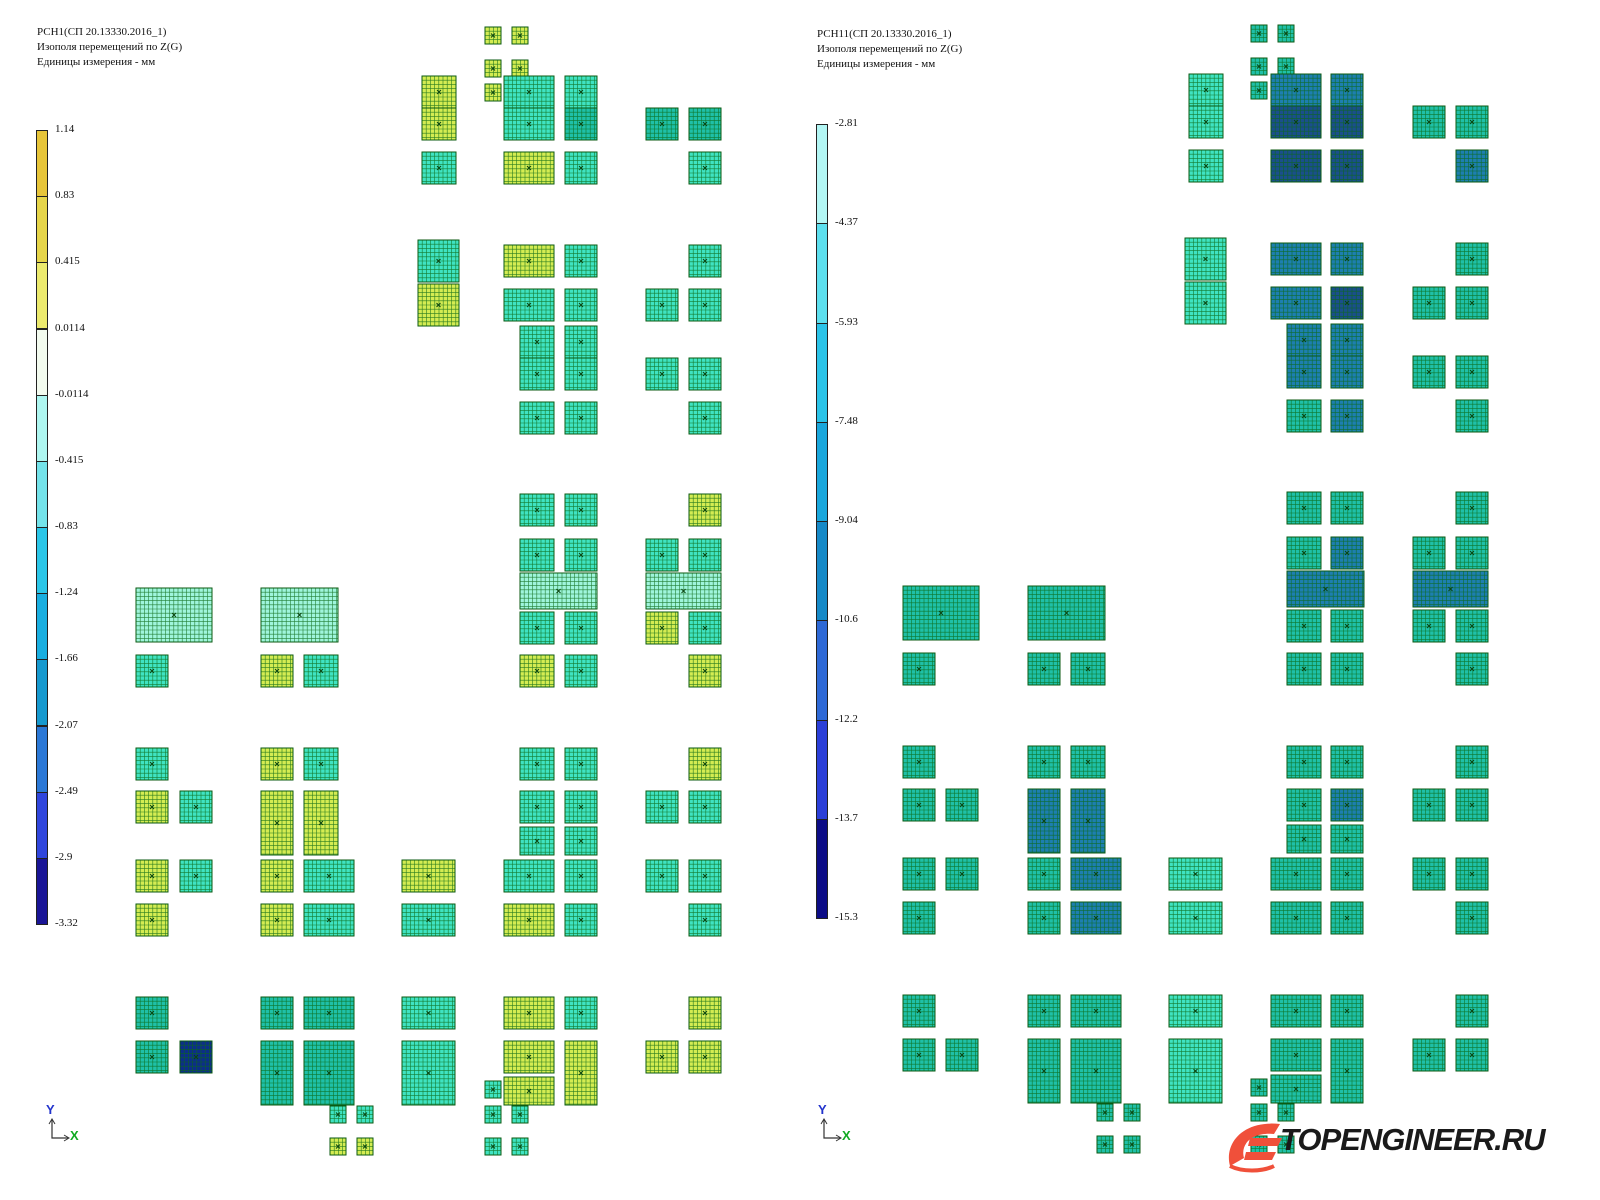 The width and height of the screenshot is (1600, 1200). I want to click on legend-value-label: -1.24, so click(66, 592).